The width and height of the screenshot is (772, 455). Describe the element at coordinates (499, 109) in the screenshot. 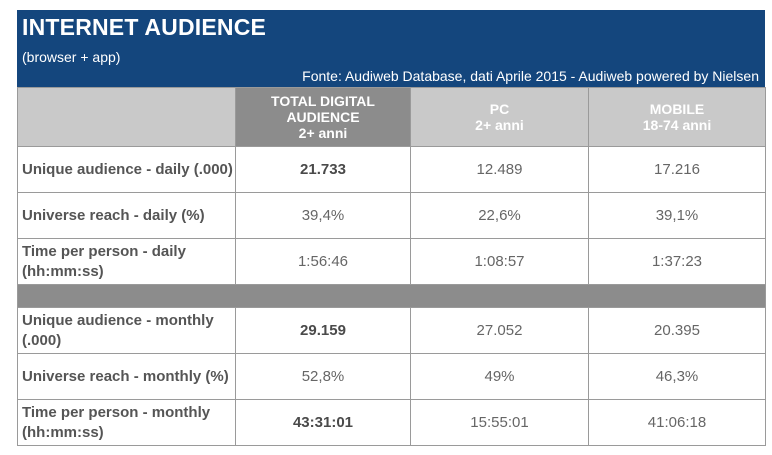

I see `column-header-line: PC` at that location.